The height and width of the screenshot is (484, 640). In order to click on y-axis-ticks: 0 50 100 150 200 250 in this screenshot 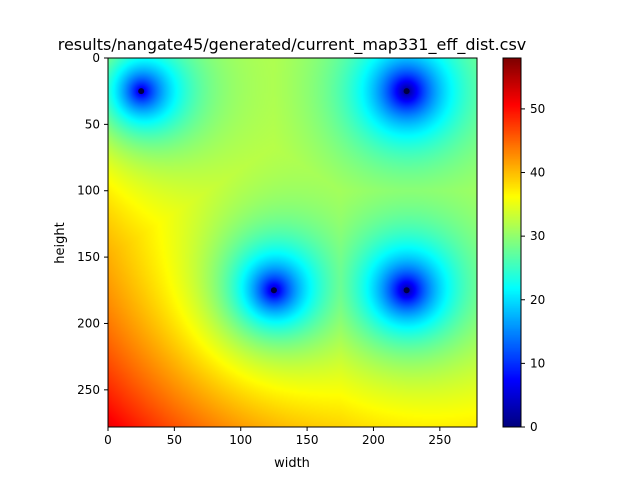, I will do `click(92, 224)`.